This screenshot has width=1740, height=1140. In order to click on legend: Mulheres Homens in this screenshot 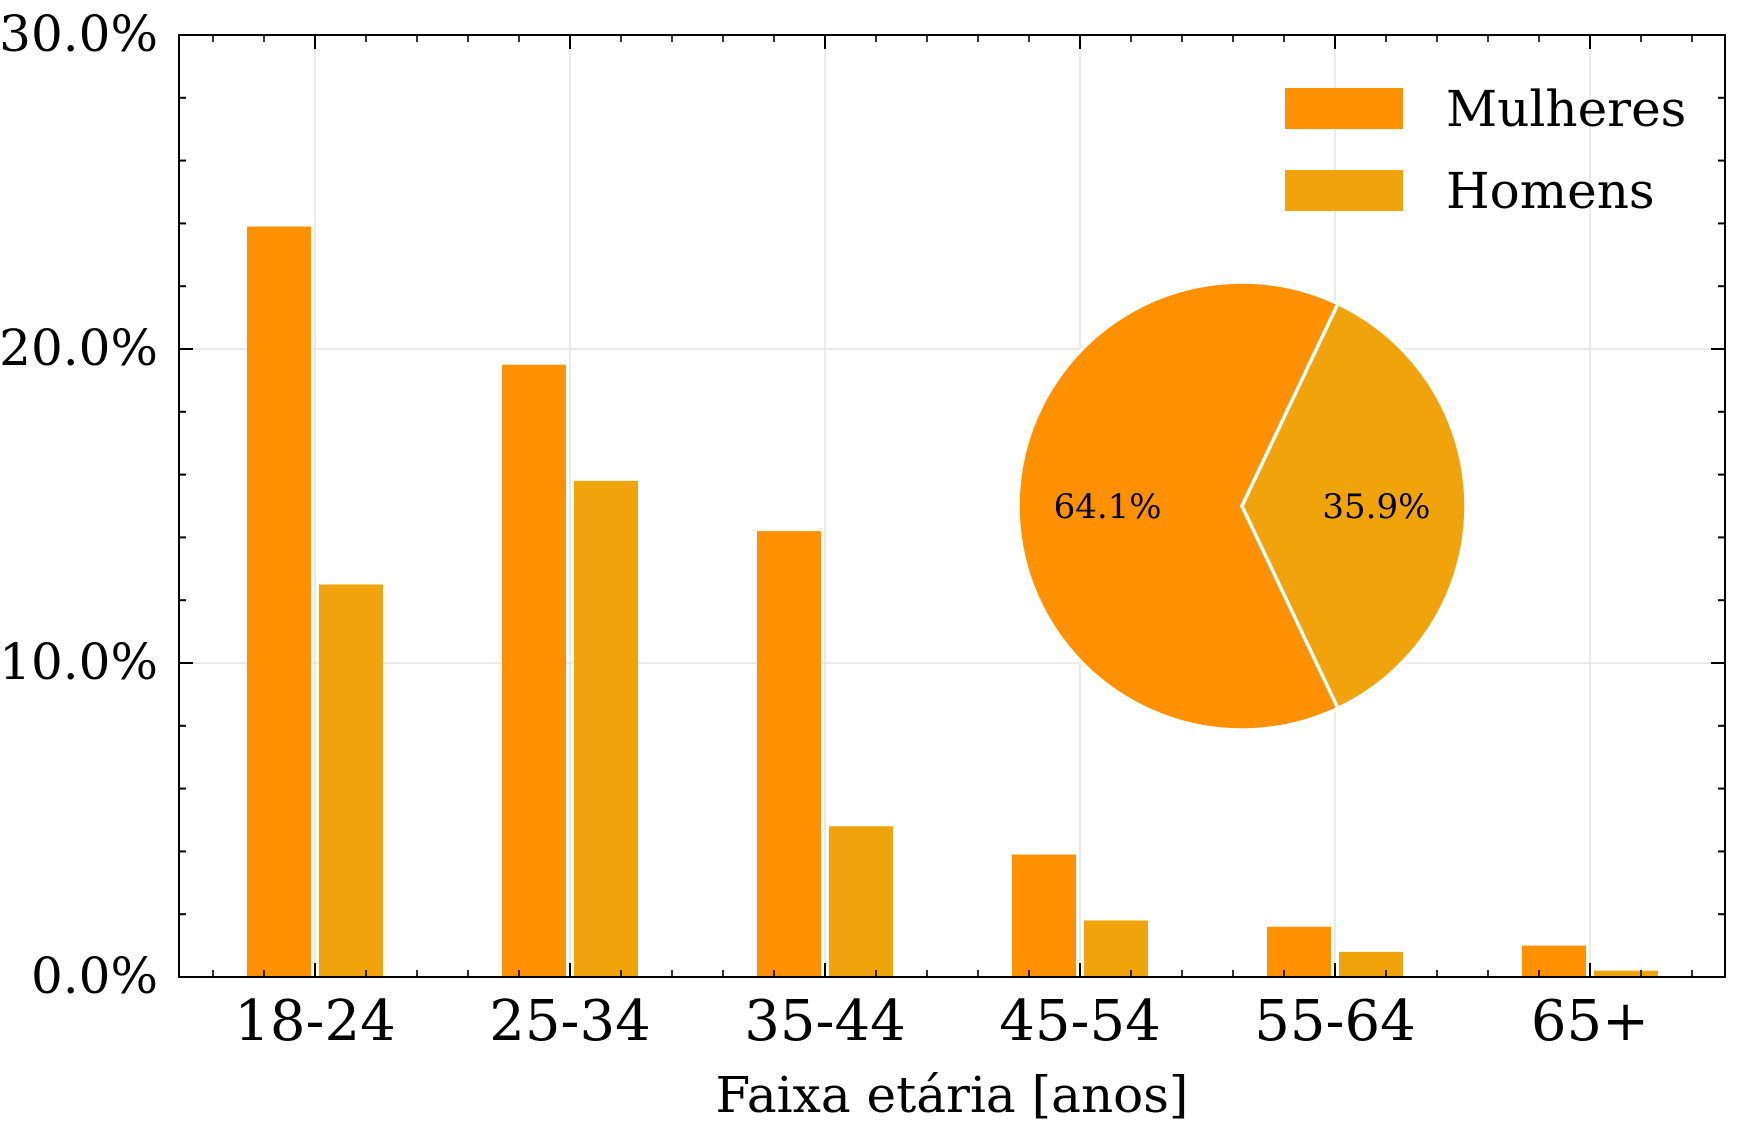, I will do `click(1485, 150)`.